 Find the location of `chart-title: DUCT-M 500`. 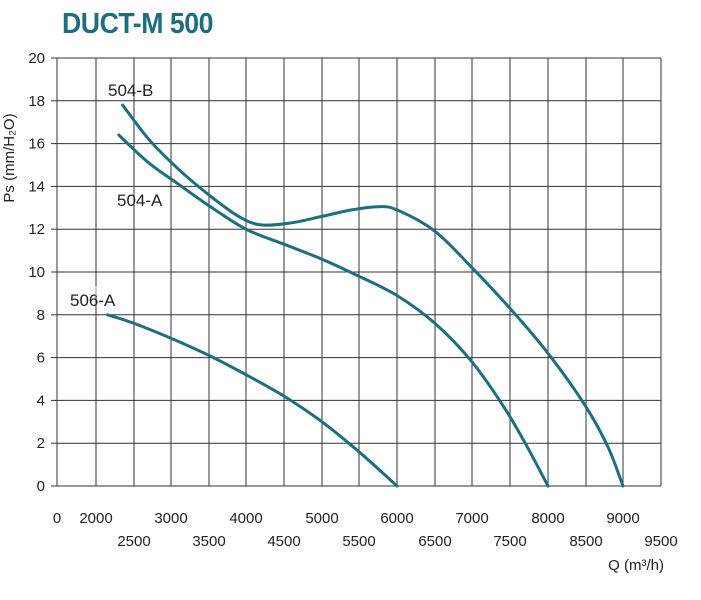

chart-title: DUCT-M 500 is located at coordinates (138, 24).